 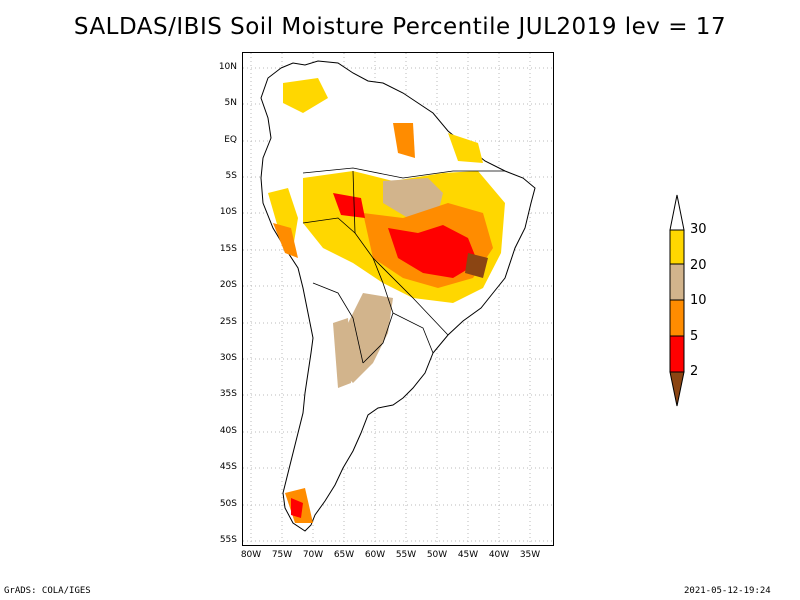 I want to click on lat-tick-label: 5S, so click(x=231, y=176).